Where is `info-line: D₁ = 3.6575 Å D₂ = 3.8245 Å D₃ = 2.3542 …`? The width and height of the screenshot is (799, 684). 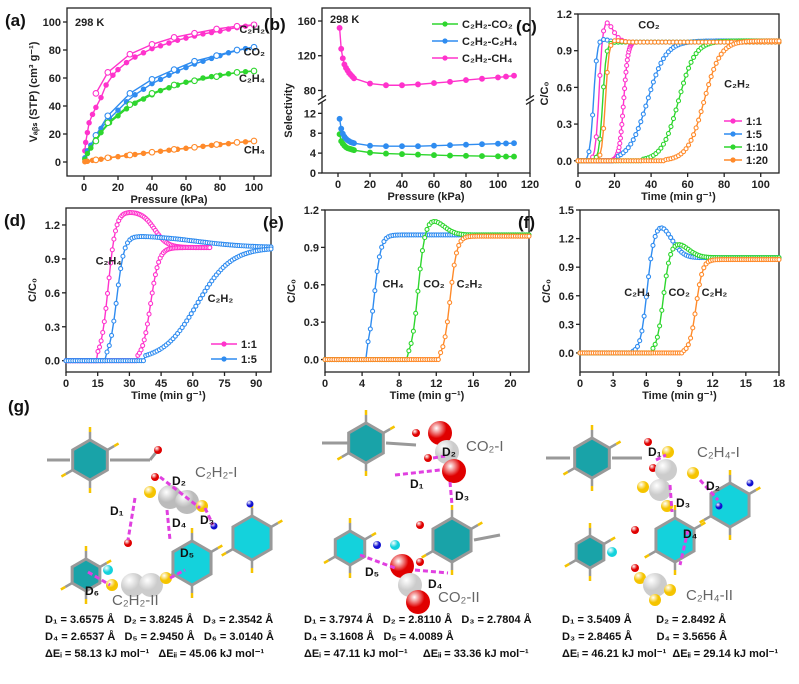
info-line: D₁ = 3.6575 Å D₂ = 3.8245 Å D₃ = 2.3542 … is located at coordinates (159, 620).